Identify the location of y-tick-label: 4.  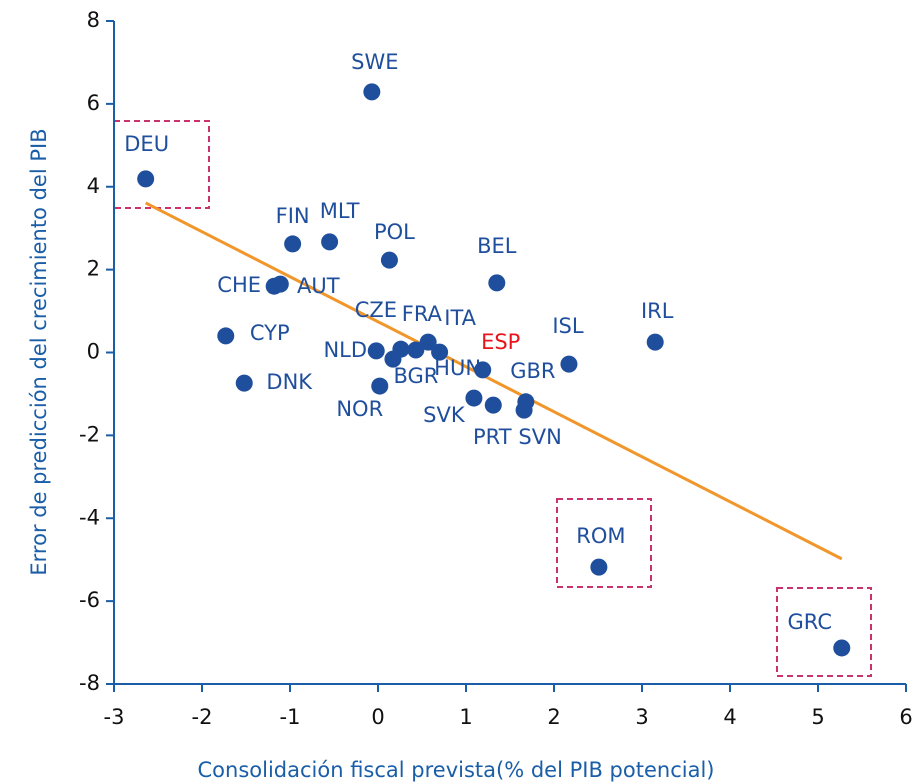
(93, 186).